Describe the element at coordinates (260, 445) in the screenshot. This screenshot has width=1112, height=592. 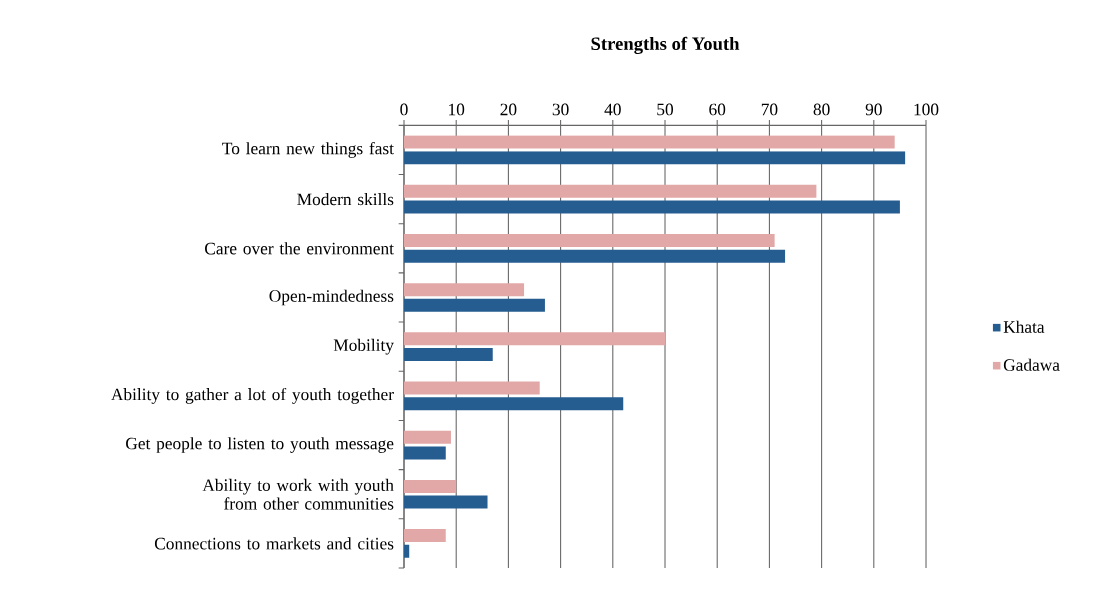
I see `y-tick-label: Get people to listen to youth message` at that location.